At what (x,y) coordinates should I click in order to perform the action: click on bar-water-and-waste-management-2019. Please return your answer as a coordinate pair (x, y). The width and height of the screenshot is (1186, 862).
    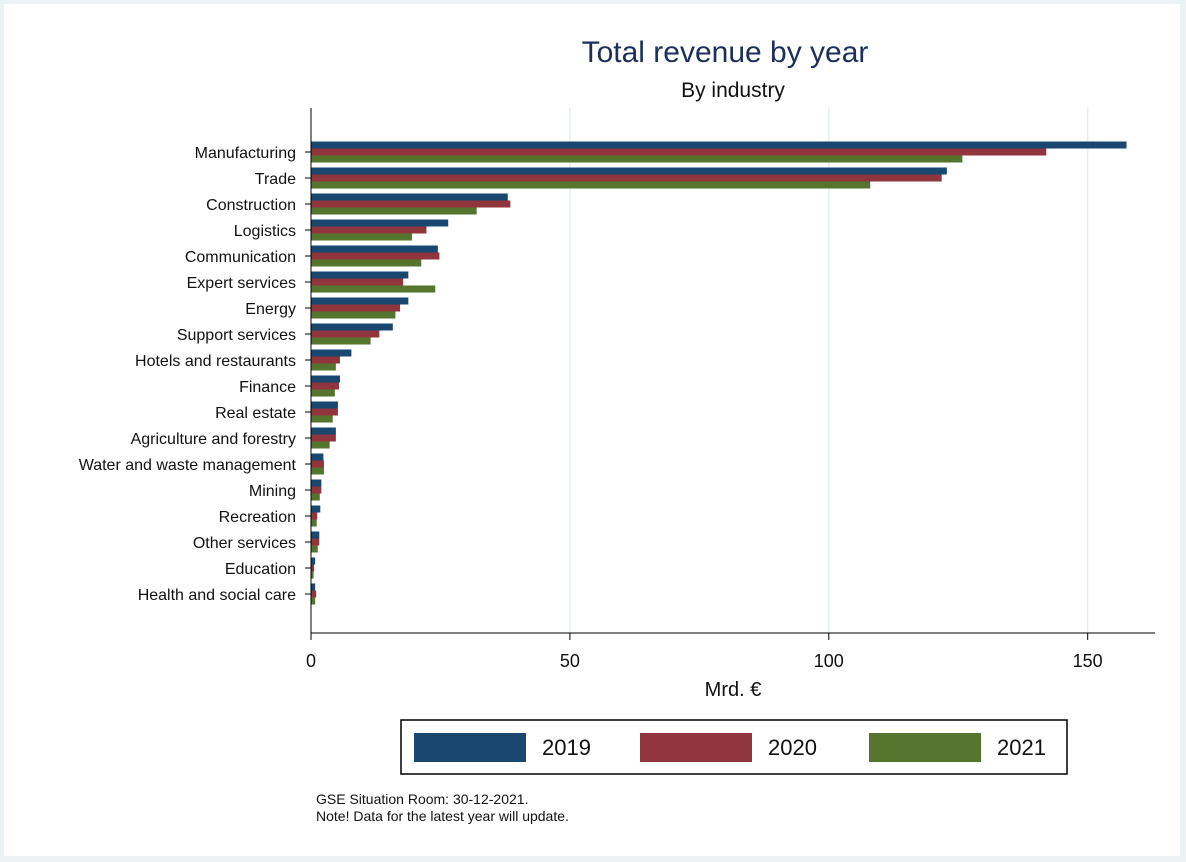
    Looking at the image, I should click on (317, 457).